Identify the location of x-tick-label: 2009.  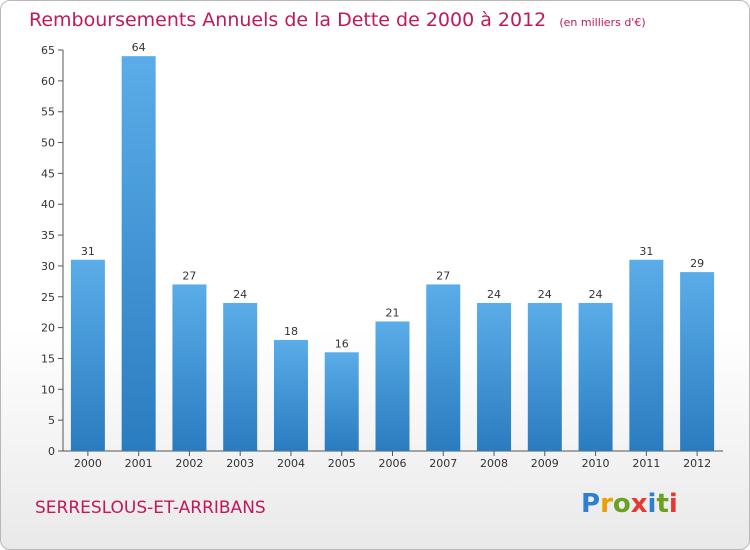
(545, 463).